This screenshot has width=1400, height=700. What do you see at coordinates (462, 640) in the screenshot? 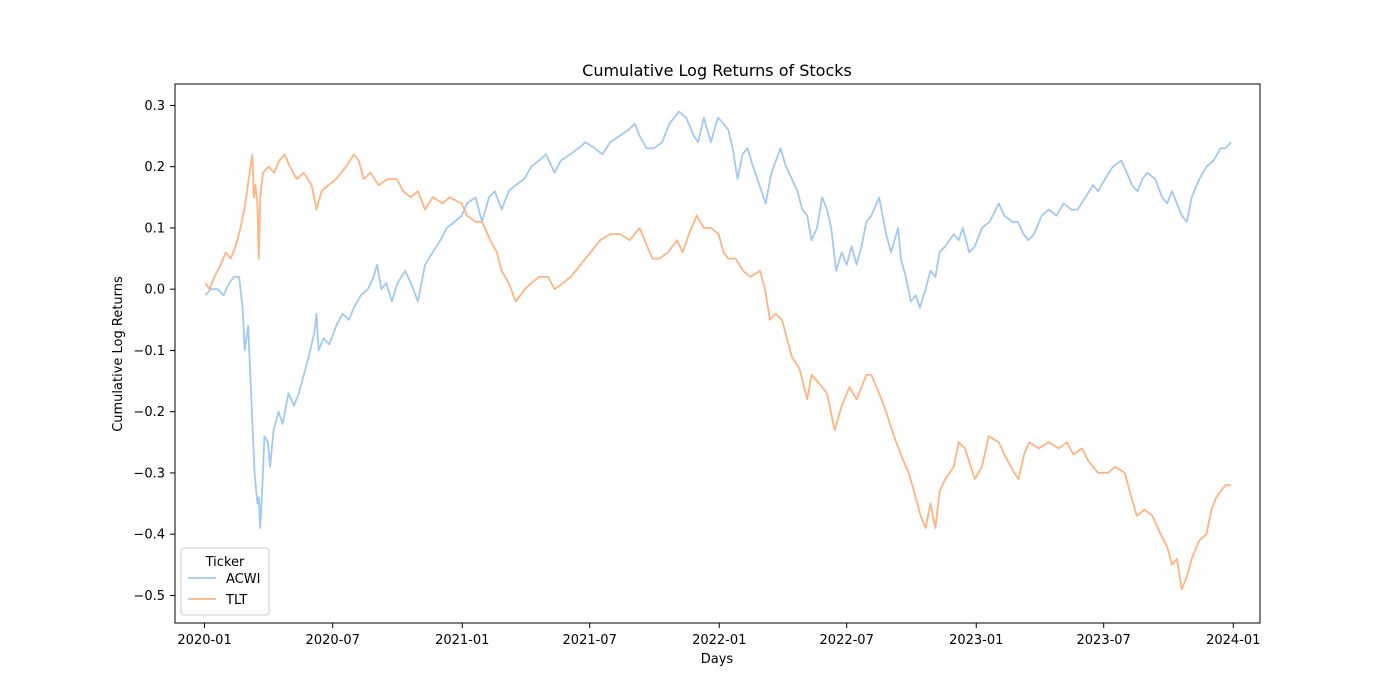
I see `x-tick-label: 2021-01` at bounding box center [462, 640].